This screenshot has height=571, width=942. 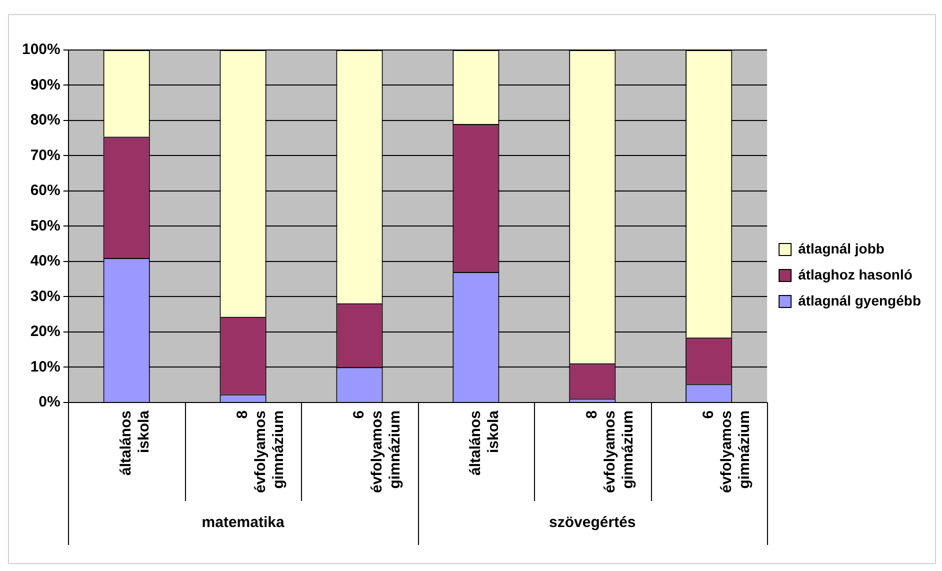 I want to click on y-tick-label: 80%, so click(x=45, y=120).